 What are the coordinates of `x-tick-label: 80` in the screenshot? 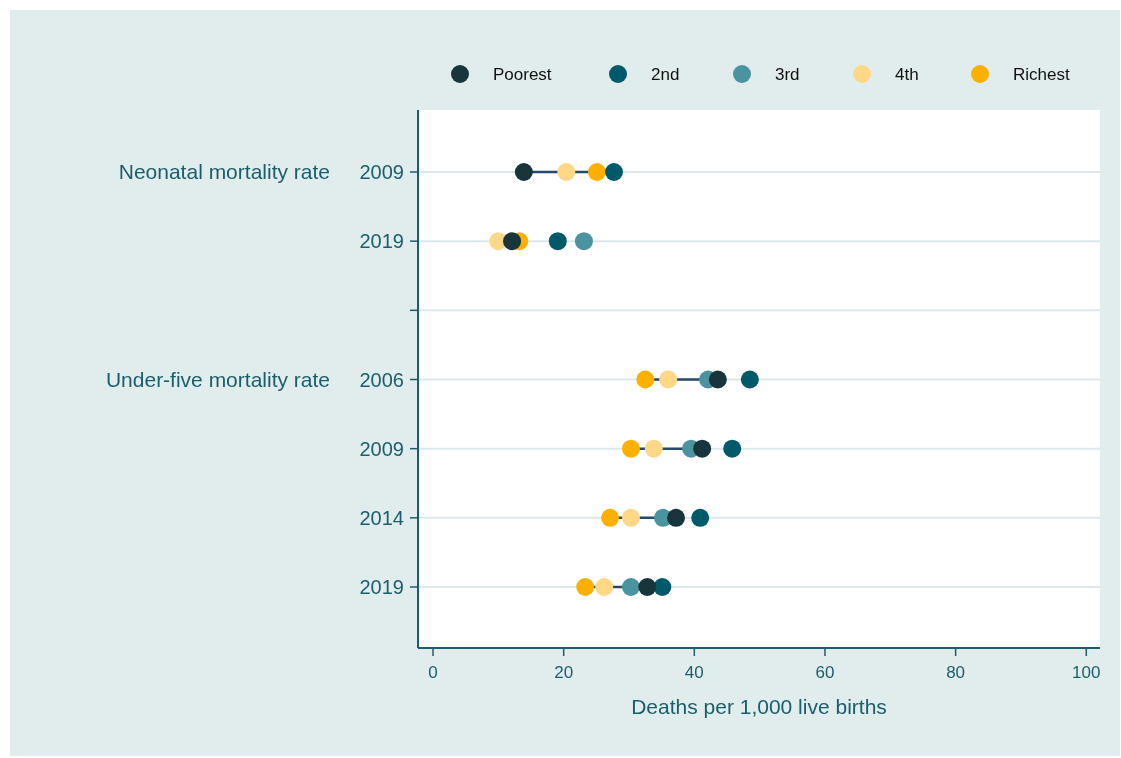 It's located at (956, 672).